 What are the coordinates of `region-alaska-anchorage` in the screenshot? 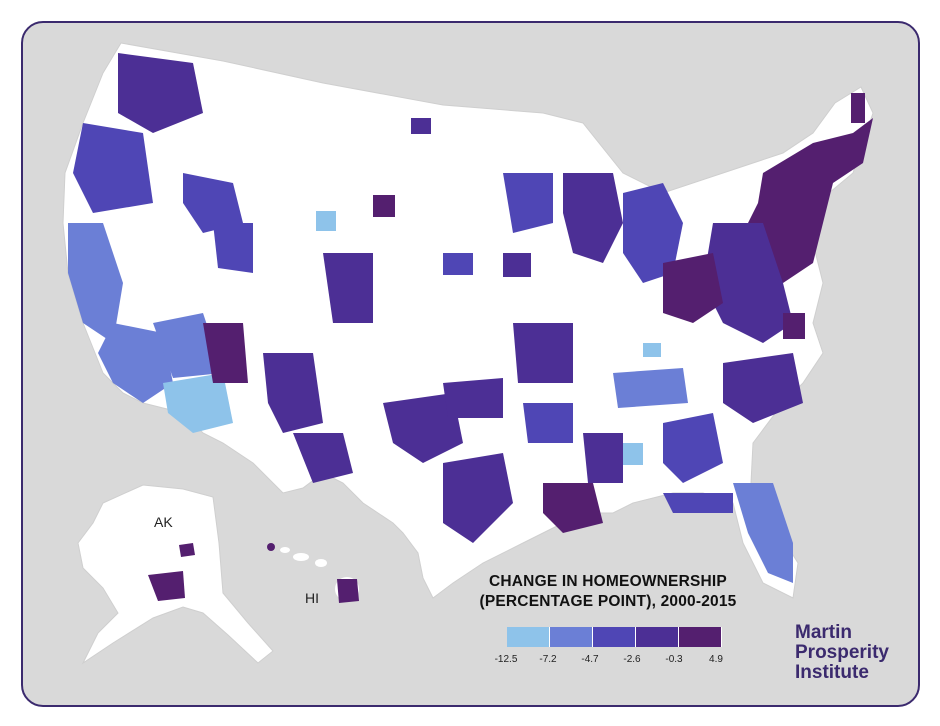 It's located at (166, 586).